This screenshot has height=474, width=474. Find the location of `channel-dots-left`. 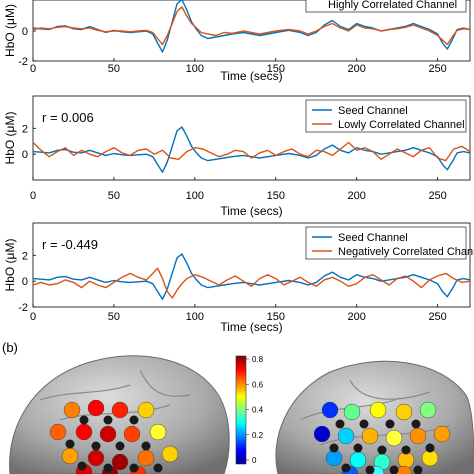

channel-dots-left is located at coordinates (114, 436).